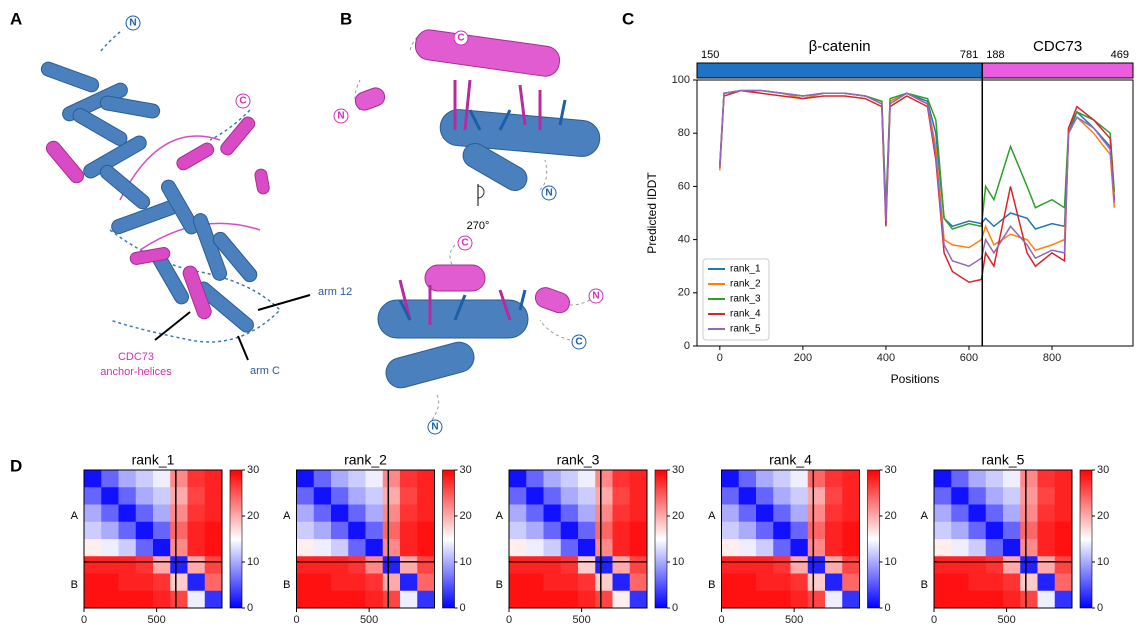  What do you see at coordinates (628, 18) in the screenshot?
I see `panel-label: C` at bounding box center [628, 18].